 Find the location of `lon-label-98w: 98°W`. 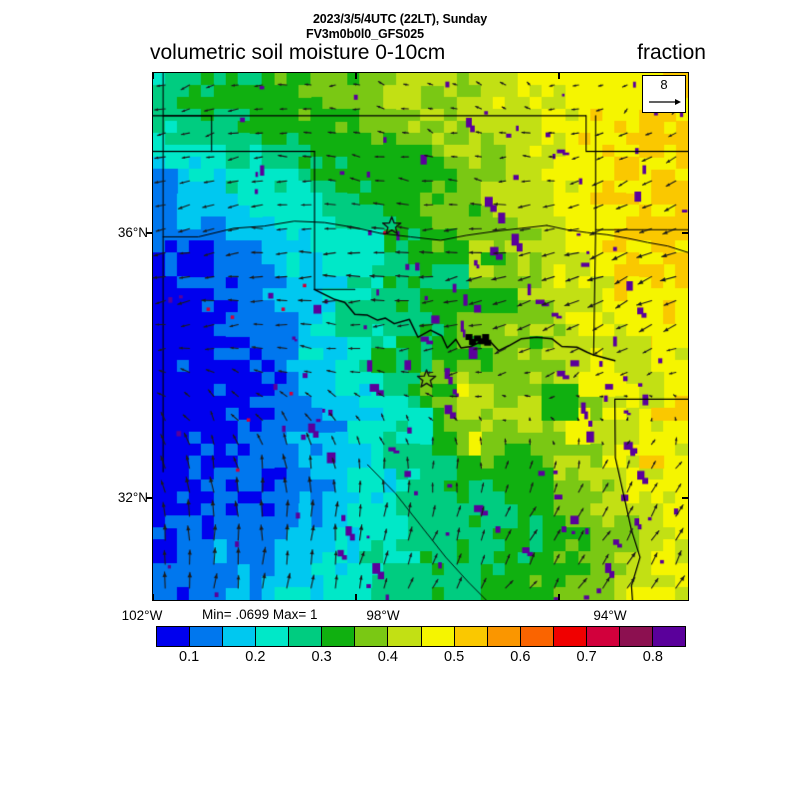

lon-label-98w: 98°W is located at coordinates (383, 615).